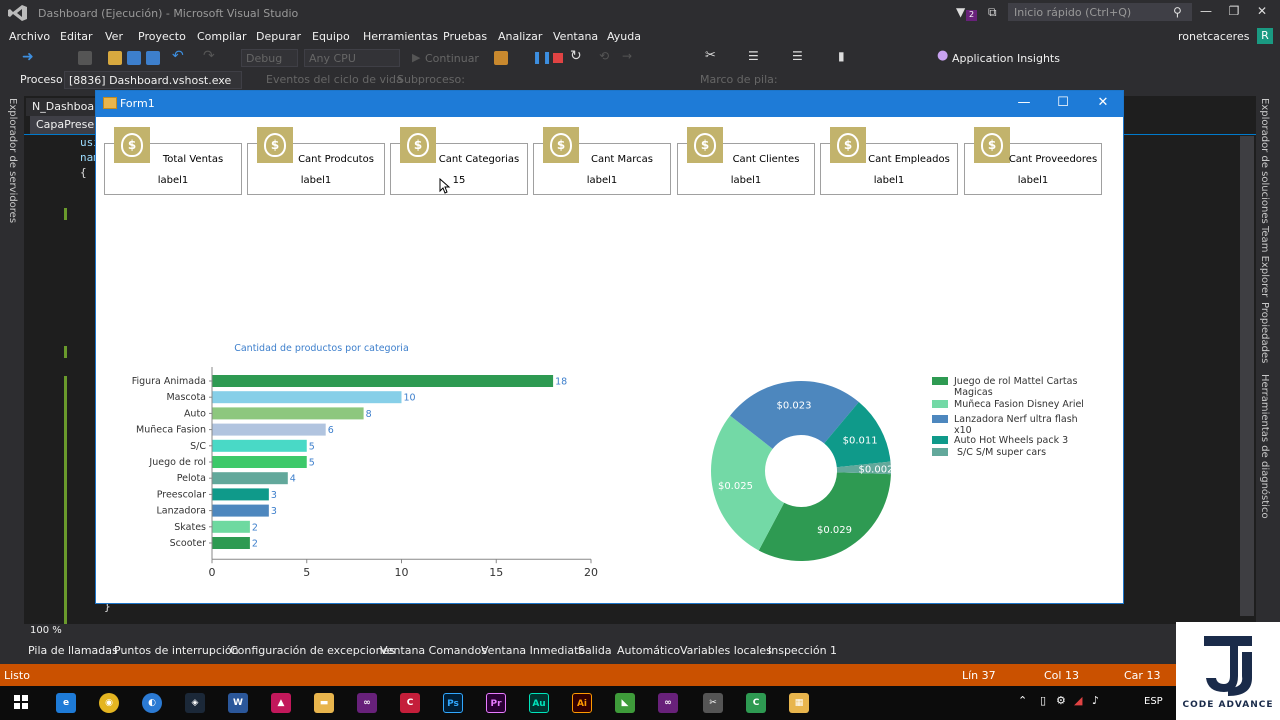 The height and width of the screenshot is (720, 1280). Describe the element at coordinates (85, 58) in the screenshot. I see `new-project-icon` at that location.